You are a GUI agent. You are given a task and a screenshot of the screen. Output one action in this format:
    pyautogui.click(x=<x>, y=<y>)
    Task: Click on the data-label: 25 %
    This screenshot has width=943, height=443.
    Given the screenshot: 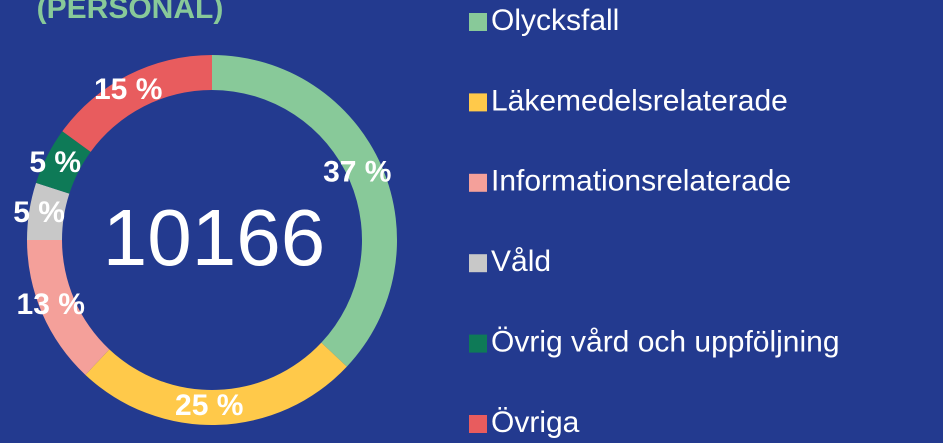 What is the action you would take?
    pyautogui.click(x=209, y=405)
    